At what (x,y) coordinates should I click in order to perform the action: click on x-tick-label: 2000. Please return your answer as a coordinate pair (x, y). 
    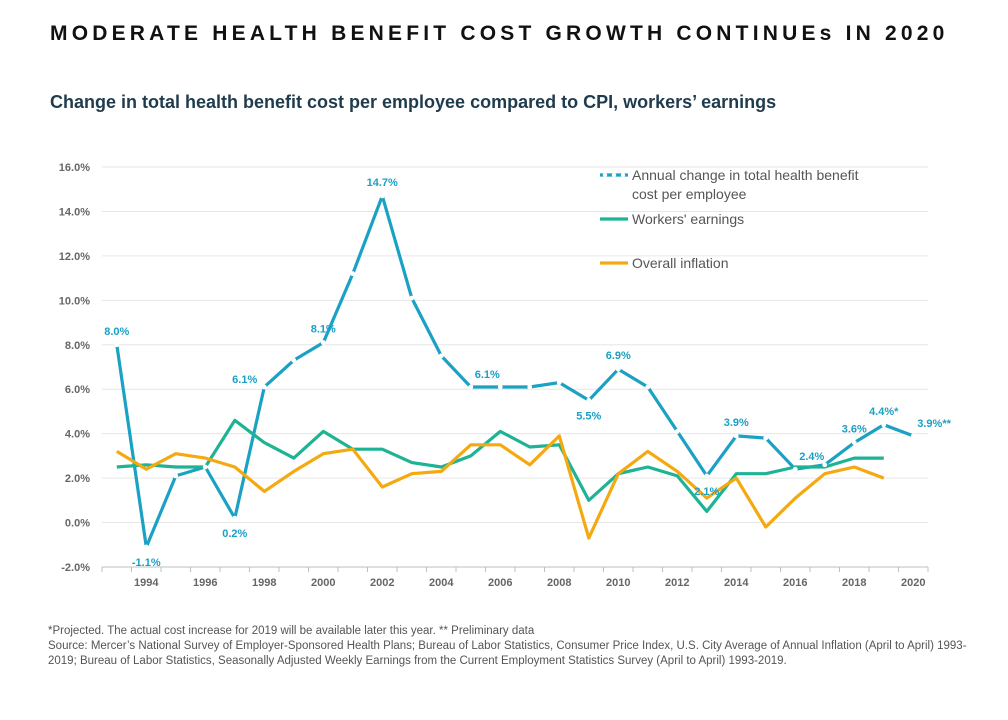
    Looking at the image, I should click on (323, 583).